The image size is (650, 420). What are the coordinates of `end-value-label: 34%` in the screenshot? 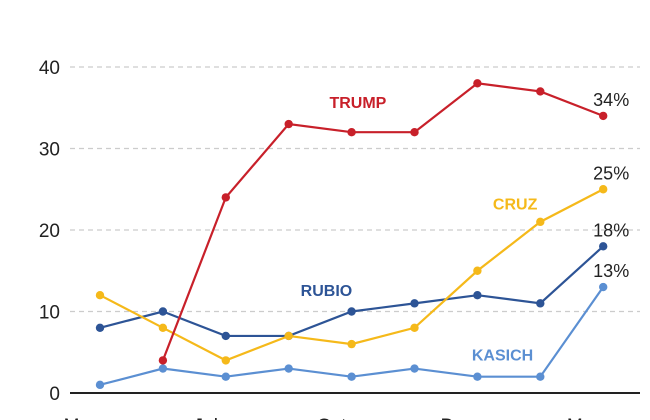 It's located at (611, 100).